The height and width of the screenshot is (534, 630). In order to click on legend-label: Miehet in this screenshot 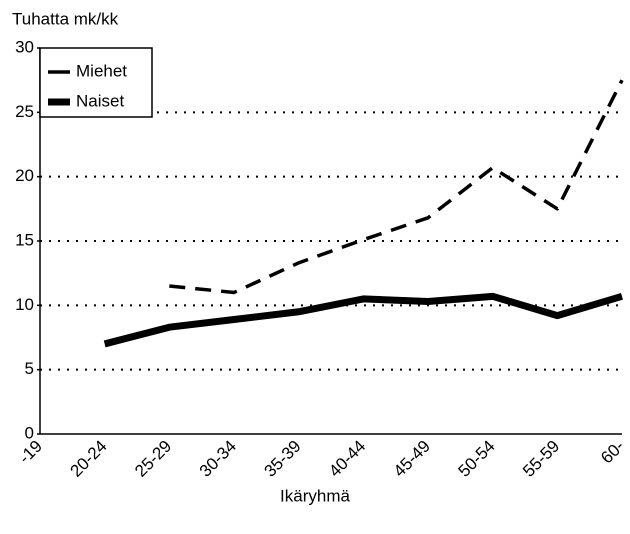, I will do `click(101, 70)`.